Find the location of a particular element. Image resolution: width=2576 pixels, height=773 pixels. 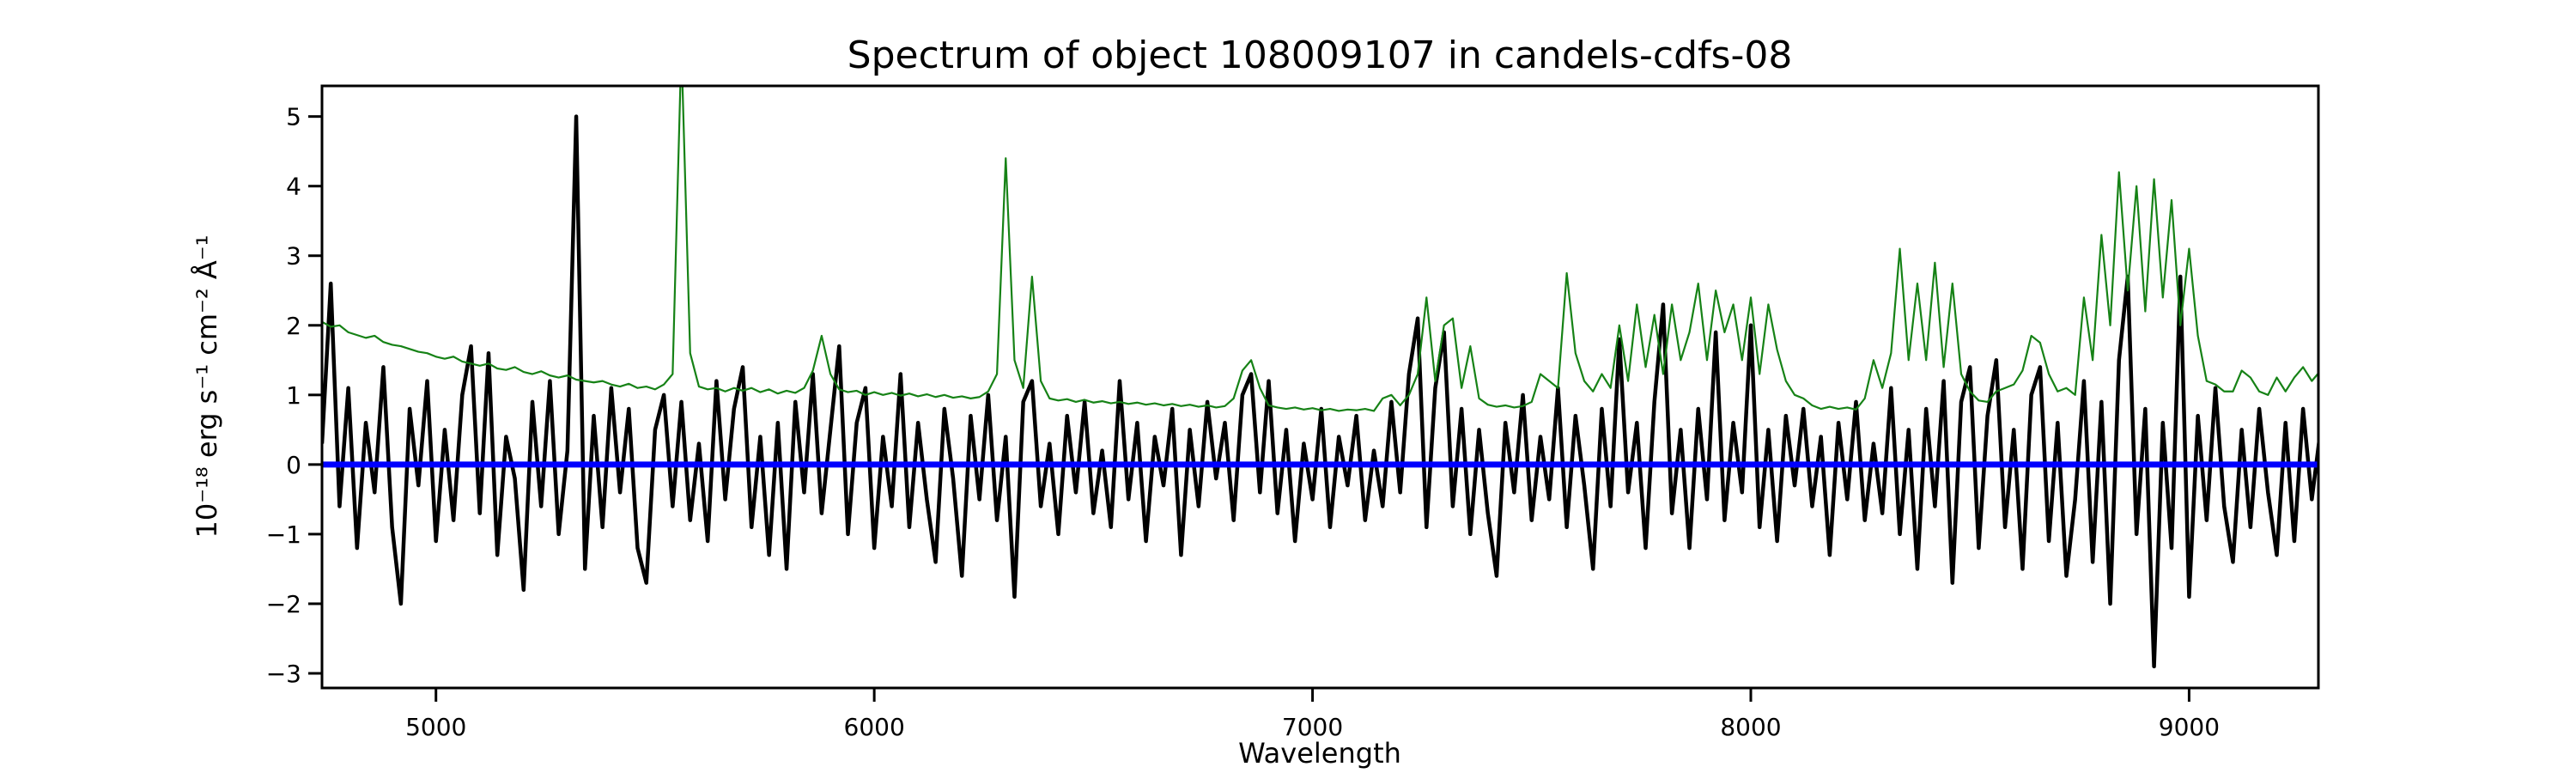

y-tick-label: 4 is located at coordinates (293, 187).